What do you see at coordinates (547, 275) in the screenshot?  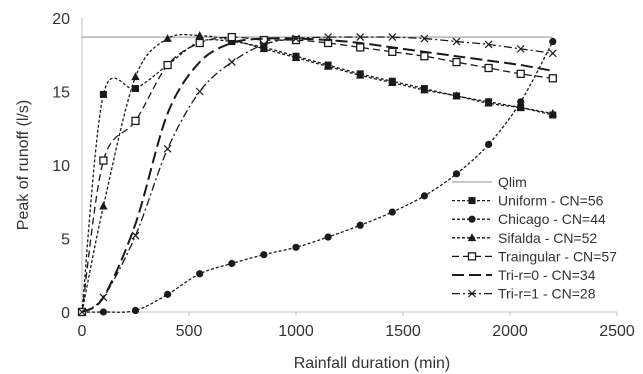 I see `legend-label: Tri-r=0 - CN=34` at bounding box center [547, 275].